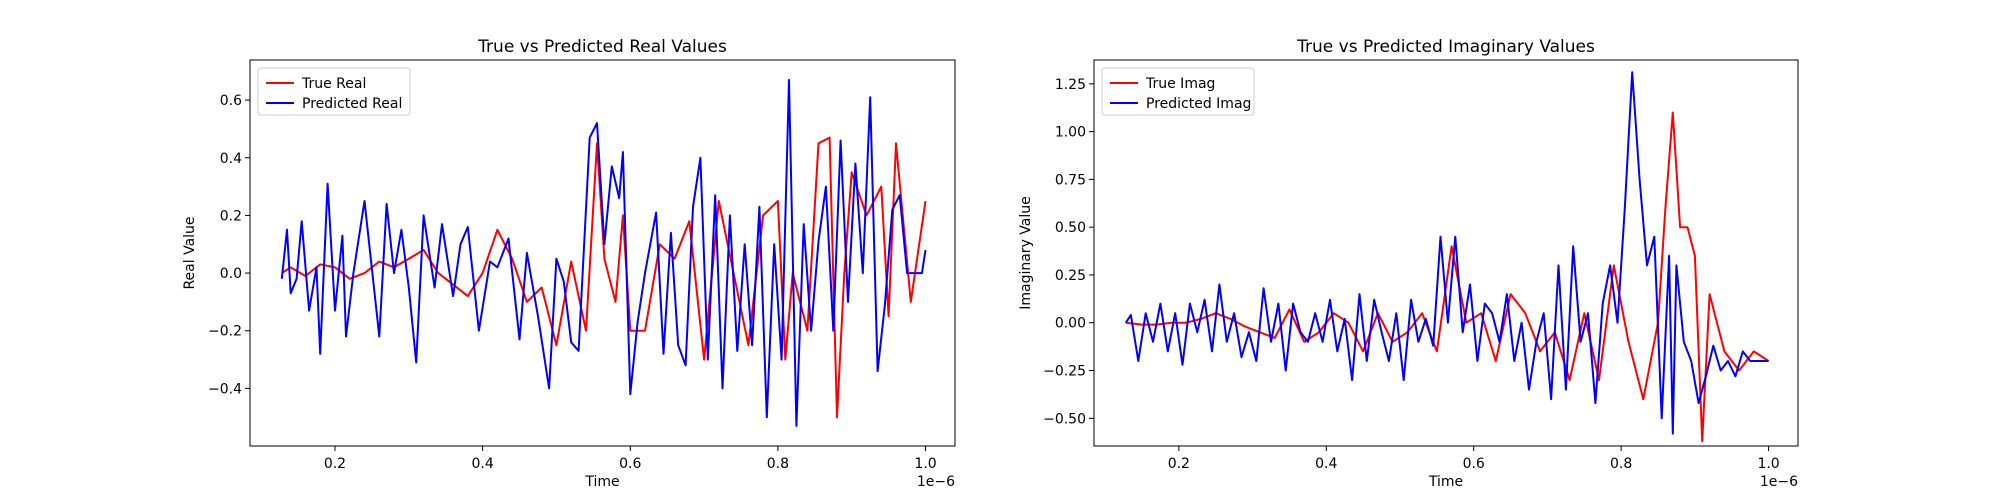 The height and width of the screenshot is (500, 2000). Describe the element at coordinates (225, 389) in the screenshot. I see `y-tick-label: −0.4` at that location.